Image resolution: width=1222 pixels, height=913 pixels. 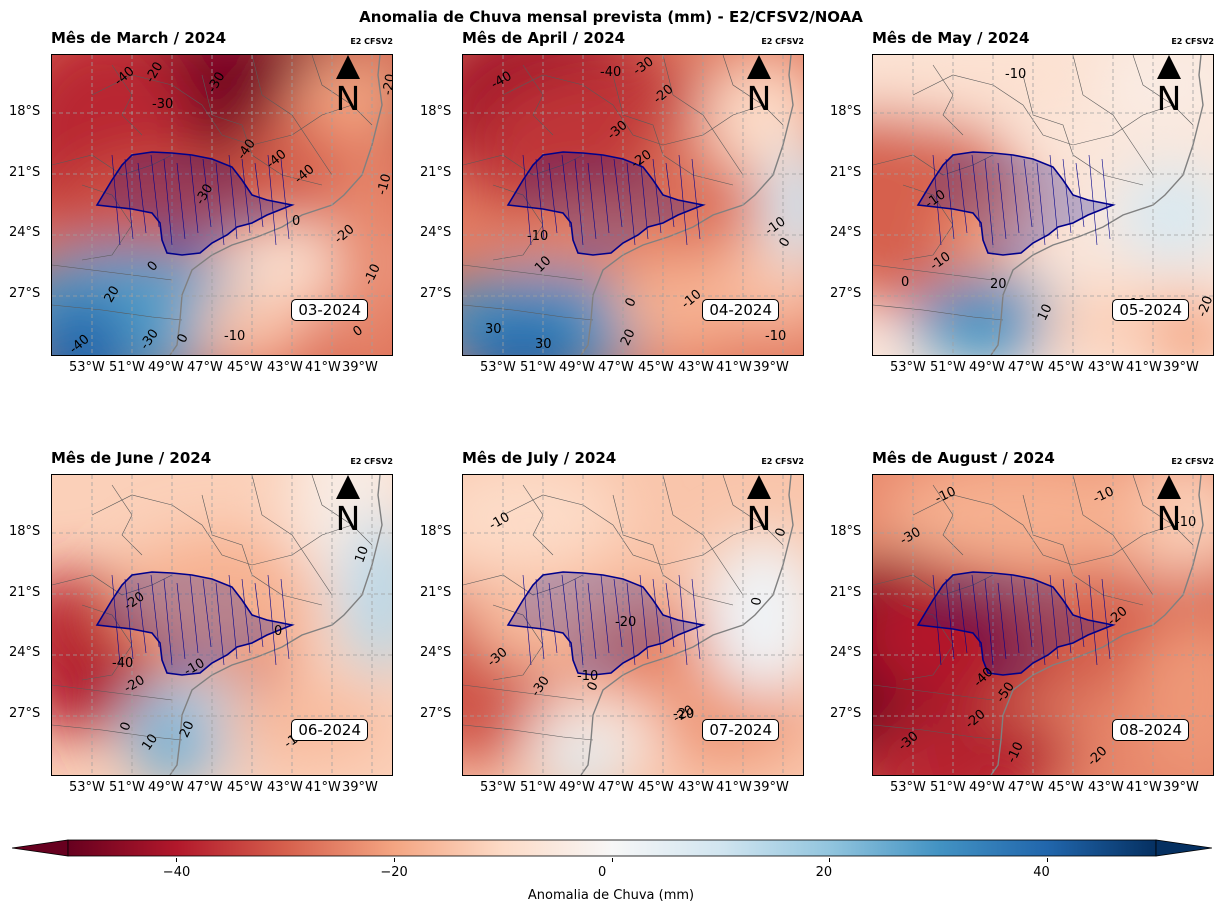 What do you see at coordinates (40, 848) in the screenshot?
I see `colorbar-extend-low` at bounding box center [40, 848].